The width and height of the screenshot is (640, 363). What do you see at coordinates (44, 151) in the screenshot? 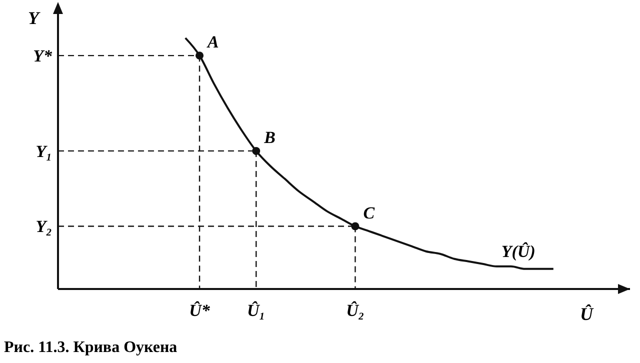
I see `ref-line-label: Y₁` at bounding box center [44, 151].